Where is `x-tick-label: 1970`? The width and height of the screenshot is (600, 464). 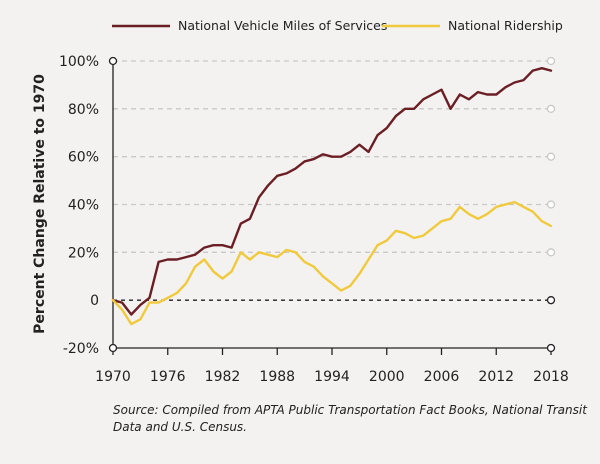 x-tick-label: 1970 is located at coordinates (113, 377).